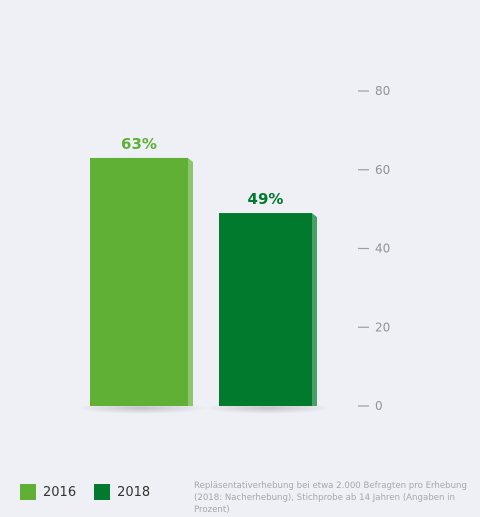 This screenshot has width=480, height=517. What do you see at coordinates (382, 170) in the screenshot?
I see `y-tick-label-60: 60` at bounding box center [382, 170].